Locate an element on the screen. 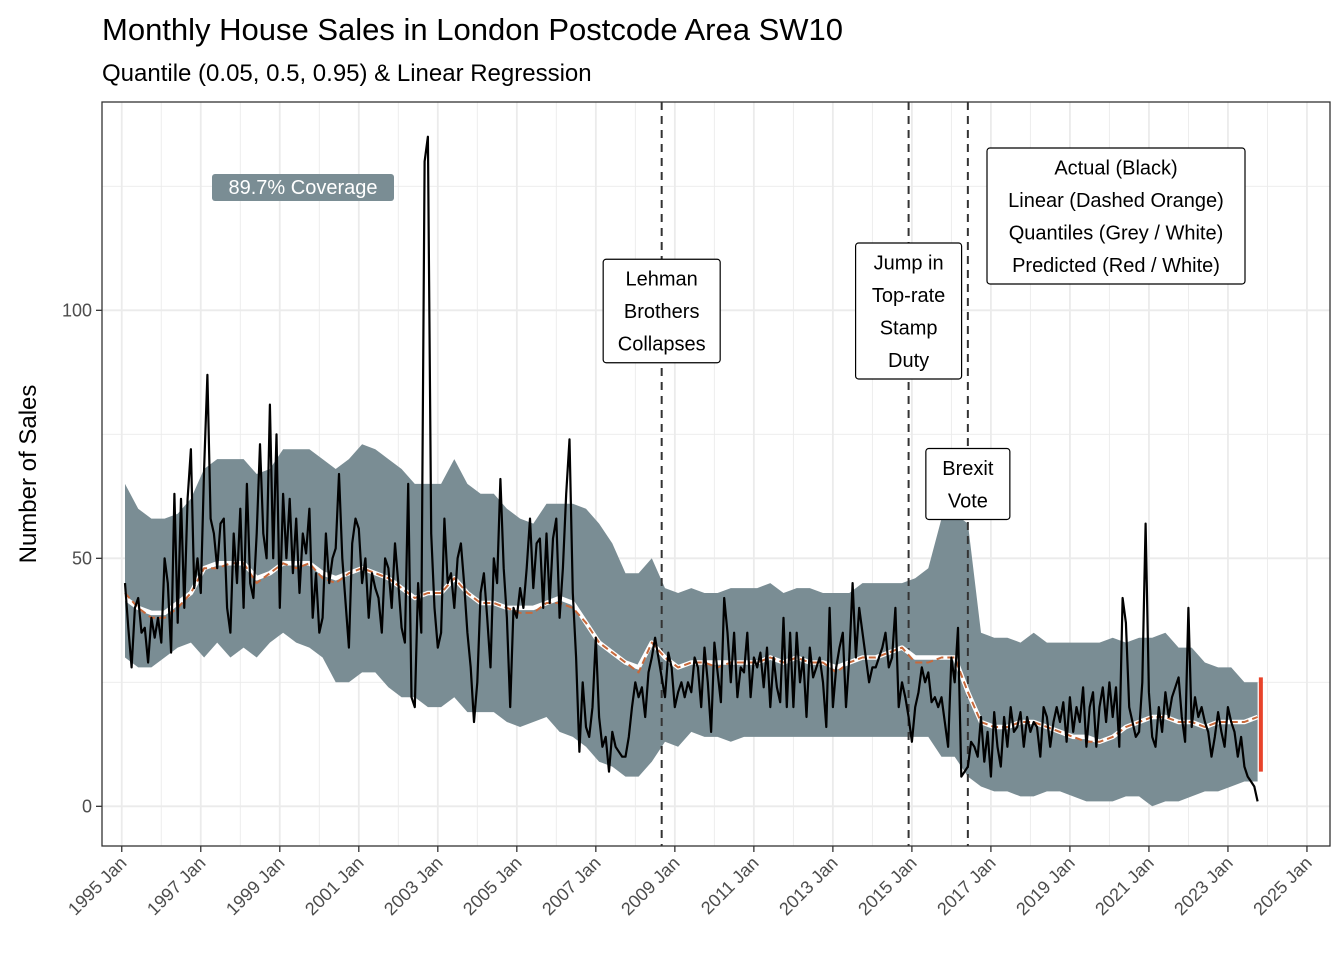  legend-entry: Actual (Black) is located at coordinates (1115, 168).